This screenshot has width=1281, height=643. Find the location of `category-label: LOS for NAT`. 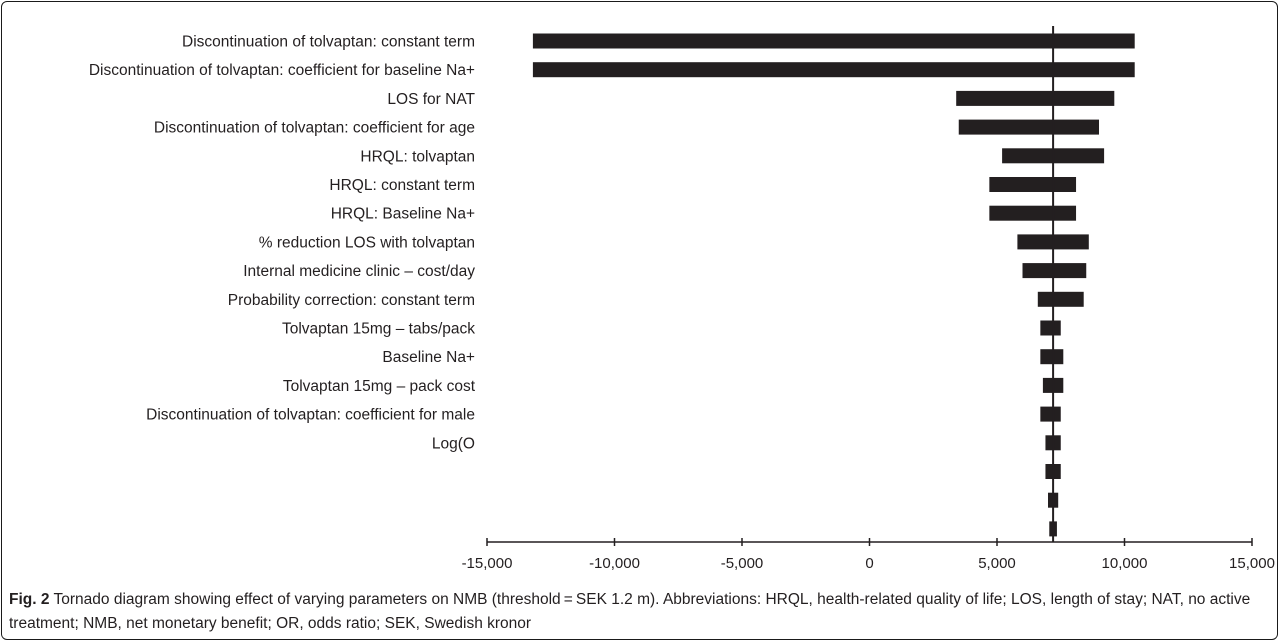

category-label: LOS for NAT is located at coordinates (431, 99).